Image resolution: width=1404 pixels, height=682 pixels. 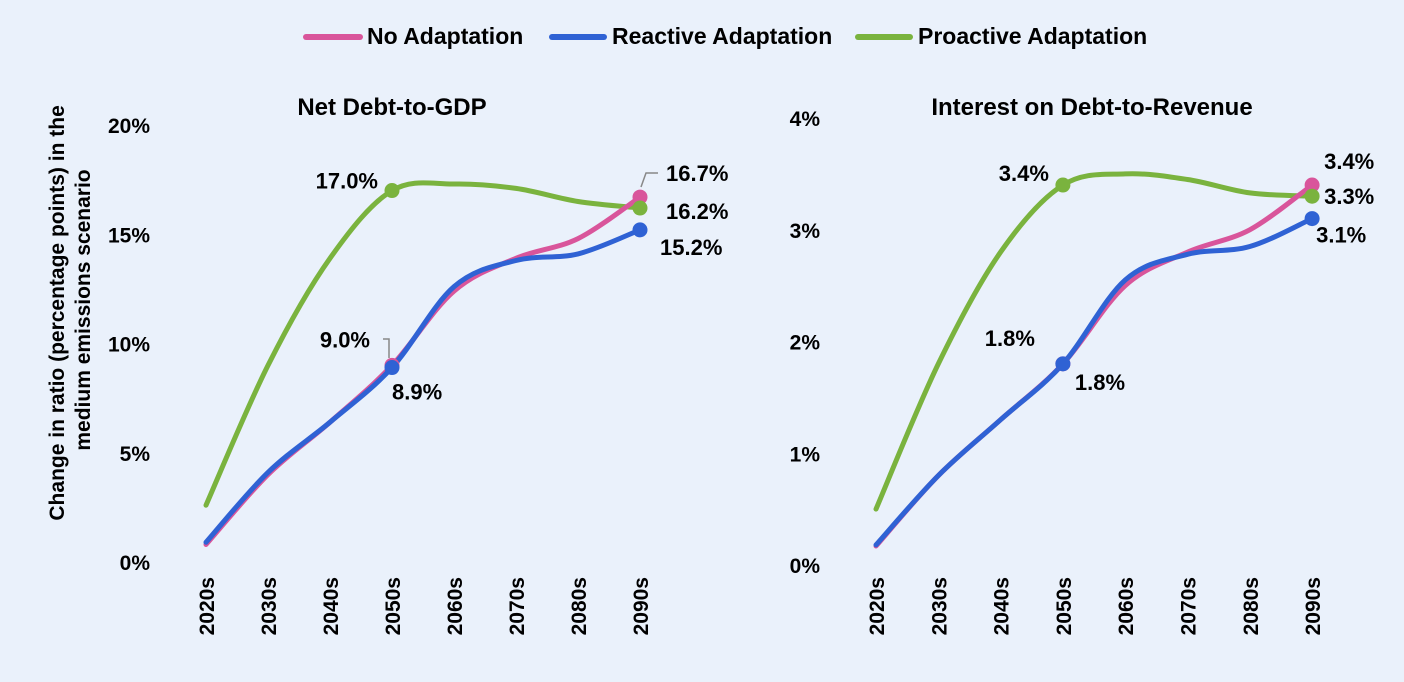 What do you see at coordinates (417, 392) in the screenshot?
I see `data-label: 8.9%` at bounding box center [417, 392].